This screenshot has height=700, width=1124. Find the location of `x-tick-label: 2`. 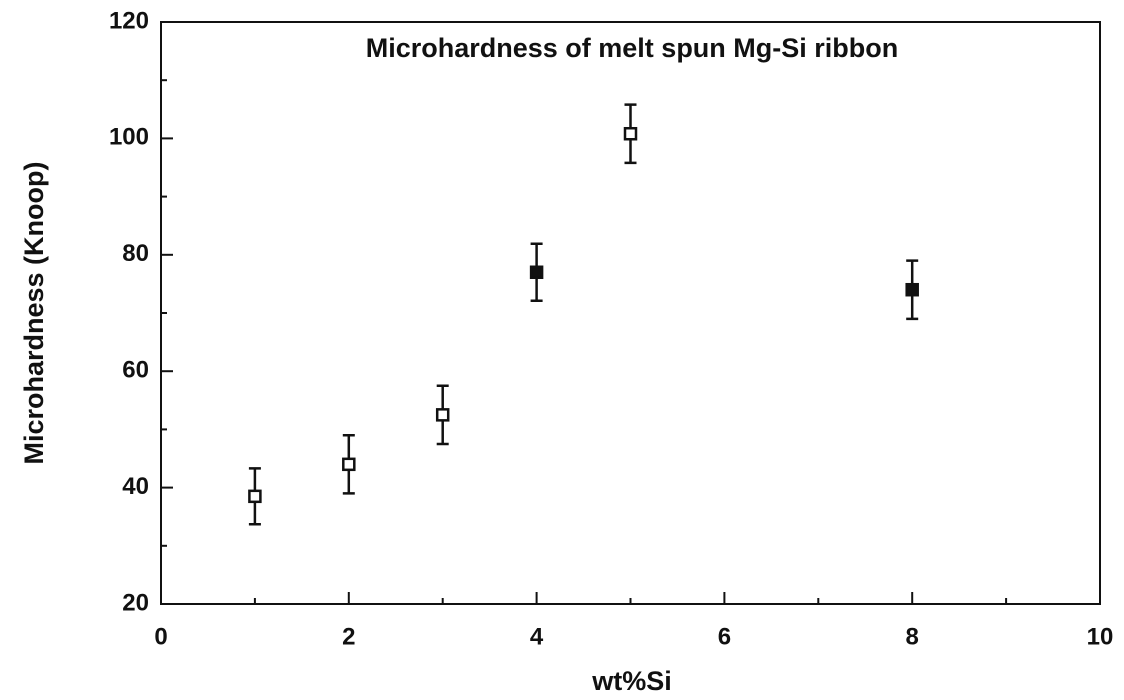

x-tick-label: 2 is located at coordinates (348, 636).